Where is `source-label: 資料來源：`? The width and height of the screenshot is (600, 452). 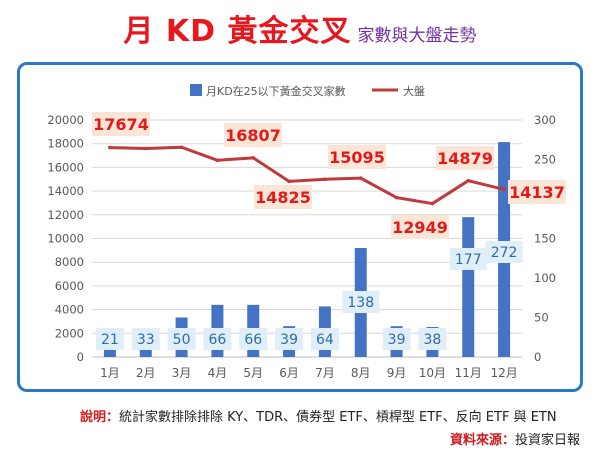 source-label: 資料來源： is located at coordinates (482, 440).